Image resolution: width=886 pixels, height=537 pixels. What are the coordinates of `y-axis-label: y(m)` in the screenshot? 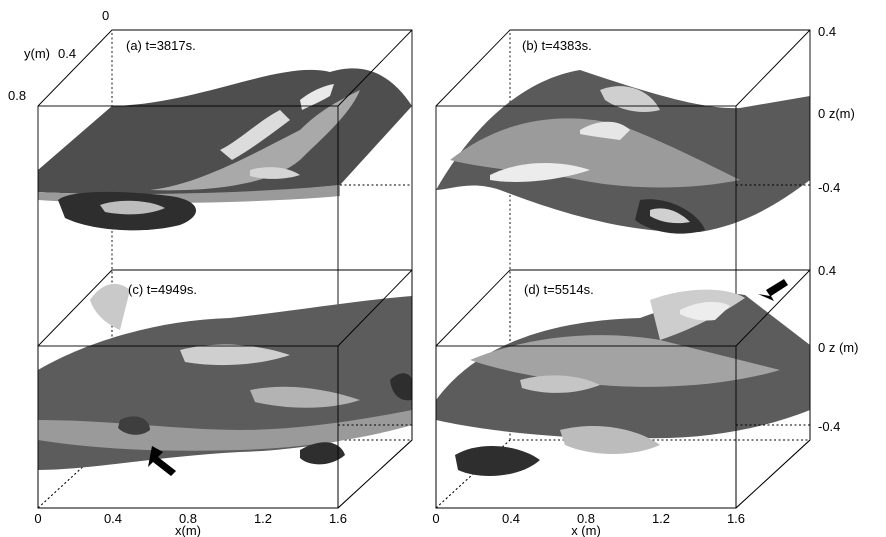 It's located at (37, 53).